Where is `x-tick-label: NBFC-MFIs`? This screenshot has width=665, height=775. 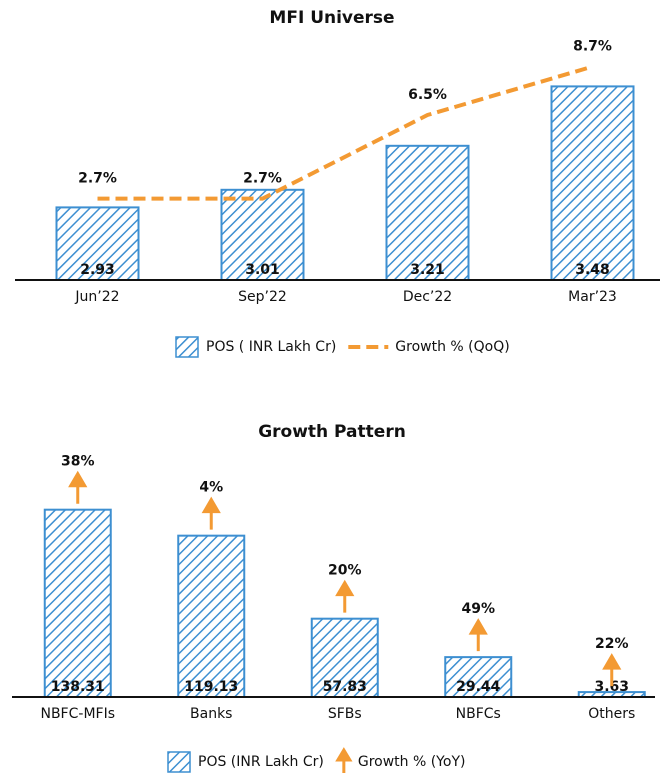
x-tick-label: NBFC-MFIs is located at coordinates (77, 714).